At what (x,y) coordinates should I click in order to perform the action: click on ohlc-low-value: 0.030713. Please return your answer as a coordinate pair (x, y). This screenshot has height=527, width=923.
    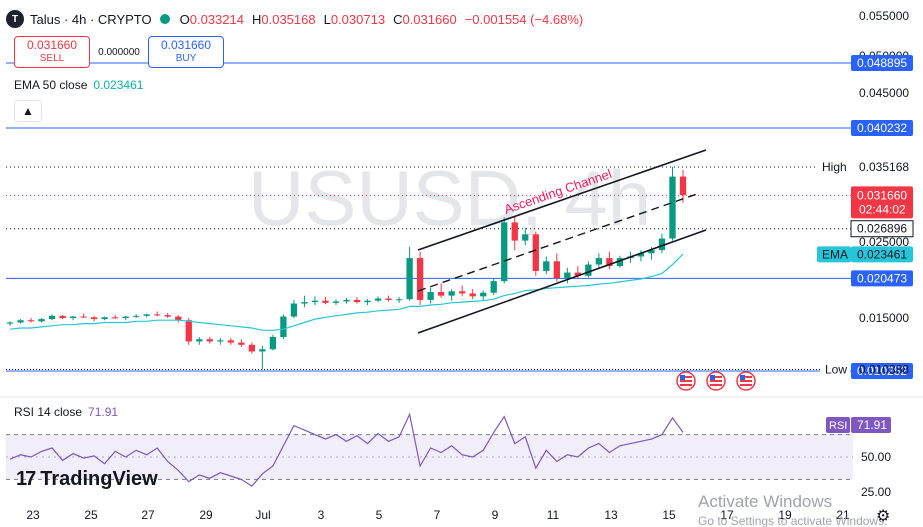
    Looking at the image, I should click on (358, 19).